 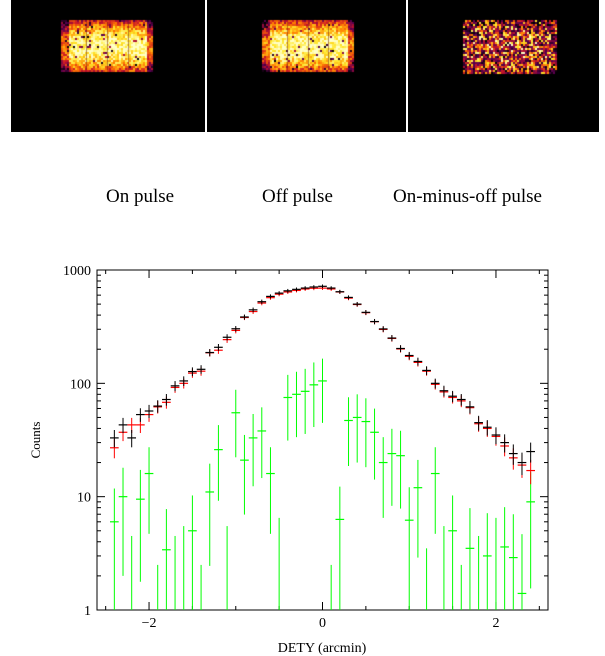 What do you see at coordinates (297, 196) in the screenshot?
I see `off-pulse-caption: Off pulse` at bounding box center [297, 196].